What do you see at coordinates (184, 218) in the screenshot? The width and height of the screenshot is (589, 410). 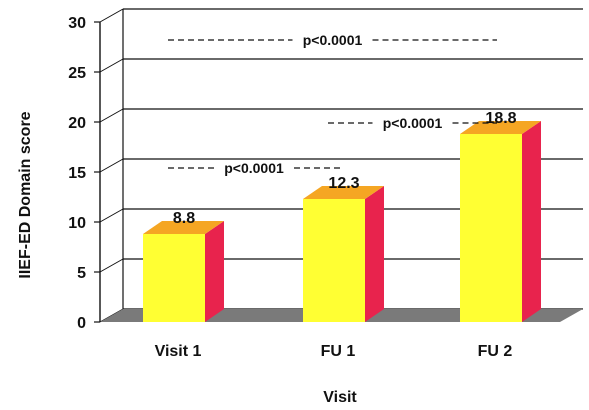 I see `bar-value-label: 8.8` at bounding box center [184, 218].